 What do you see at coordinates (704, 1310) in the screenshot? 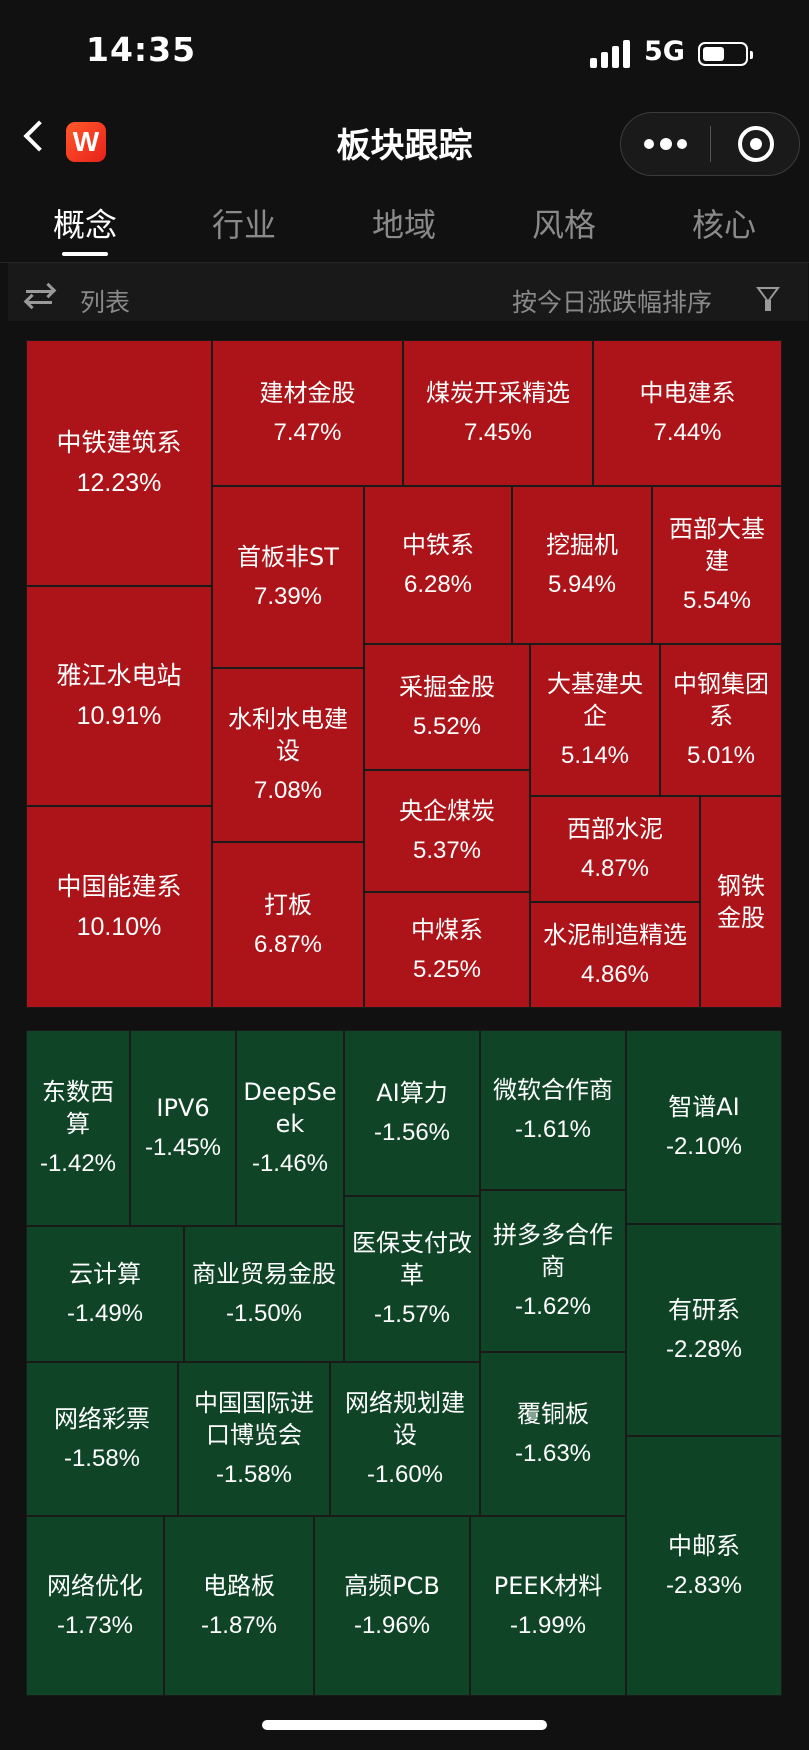
I see `sector-name: 有研系` at bounding box center [704, 1310].